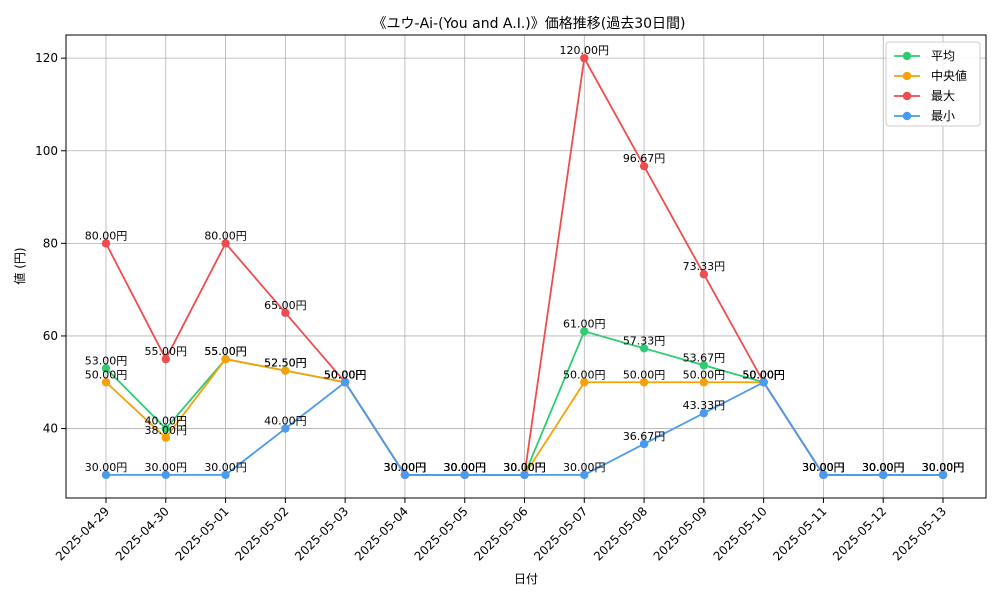  What do you see at coordinates (321, 533) in the screenshot?
I see `x-tick-label: 2025-05-03` at bounding box center [321, 533].